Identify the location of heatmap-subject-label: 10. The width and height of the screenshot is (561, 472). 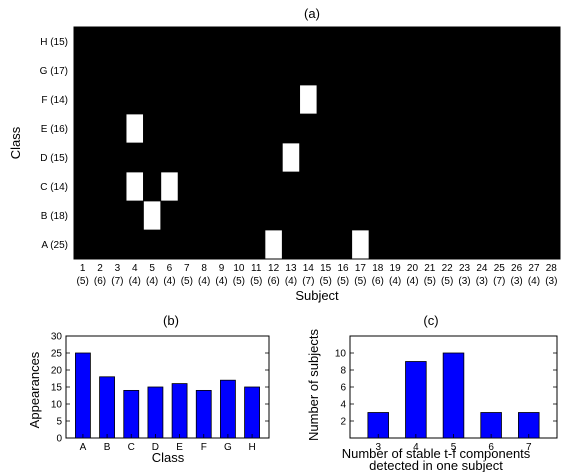
(239, 268).